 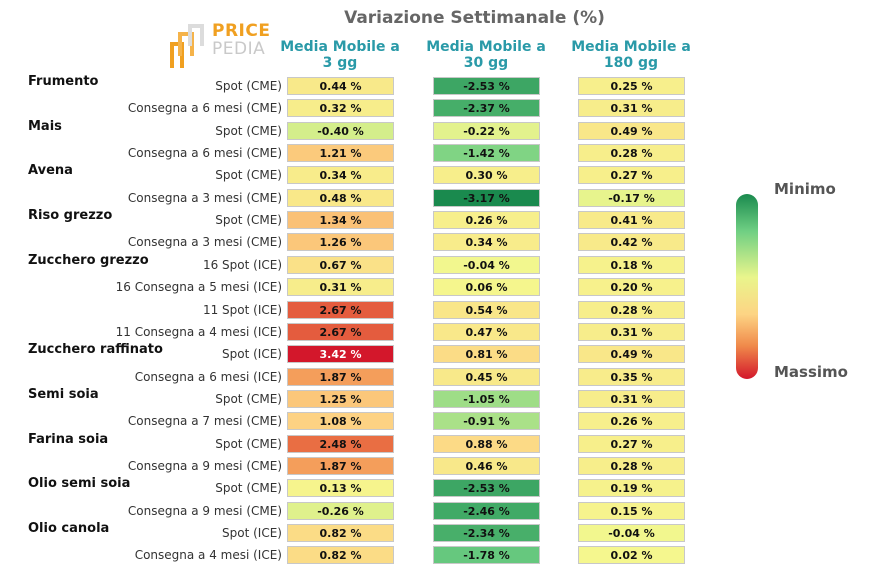 What do you see at coordinates (486, 465) in the screenshot?
I see `heatmap-cell: 0.46 %` at bounding box center [486, 465].